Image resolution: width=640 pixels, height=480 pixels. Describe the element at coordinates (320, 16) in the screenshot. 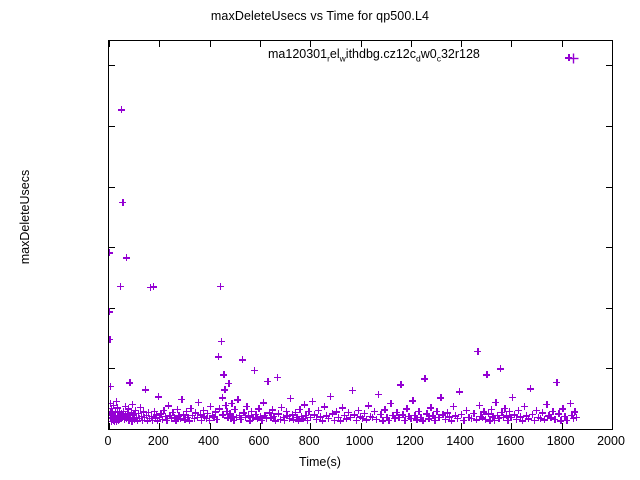

I see `chart-title: maxDeleteUsecs vs Time for qp500.L4` at that location.